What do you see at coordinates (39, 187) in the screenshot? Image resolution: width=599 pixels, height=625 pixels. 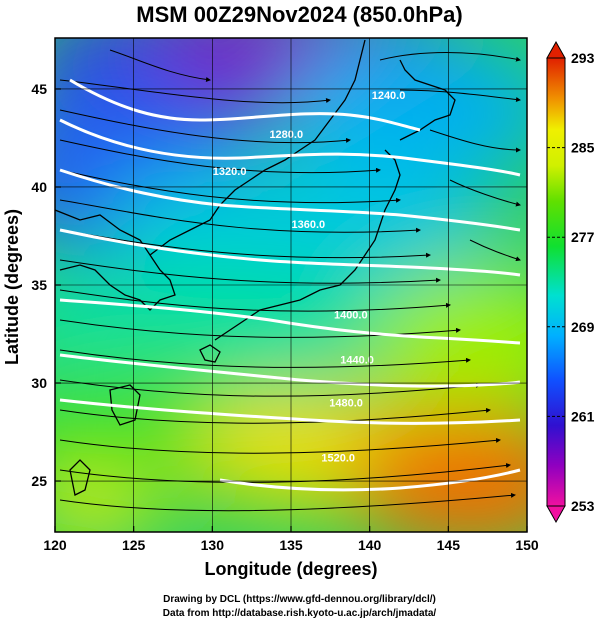 I see `y-tick-label: 40` at bounding box center [39, 187].